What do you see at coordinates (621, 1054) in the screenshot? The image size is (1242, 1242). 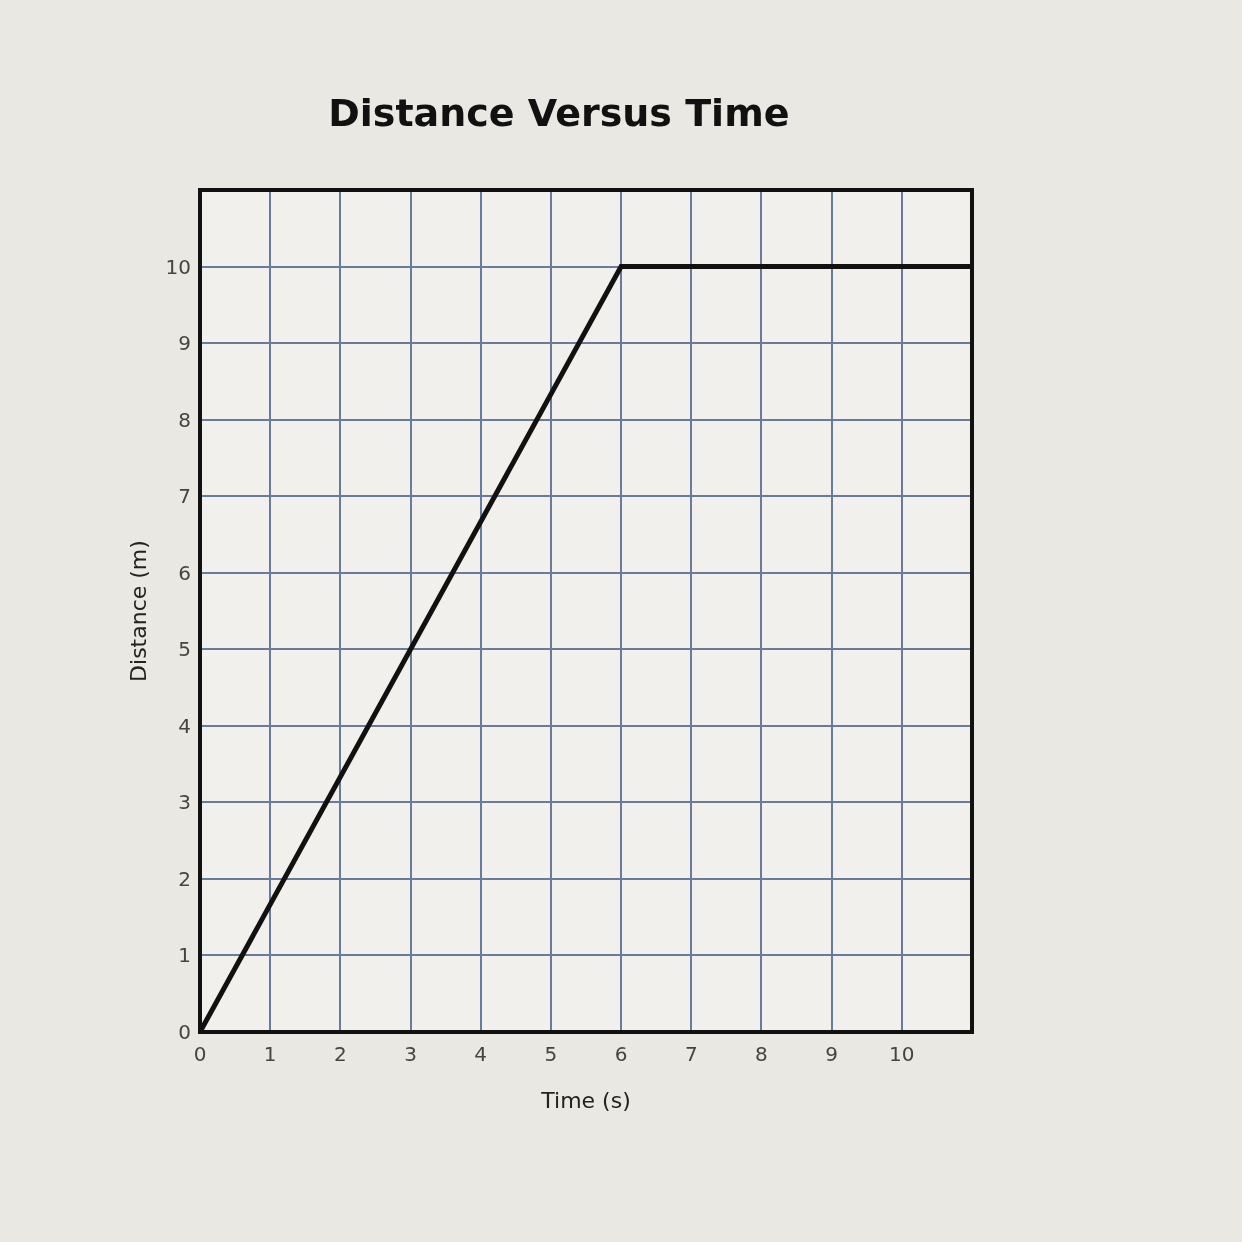 I see `x-tick-label: 6` at bounding box center [621, 1054].